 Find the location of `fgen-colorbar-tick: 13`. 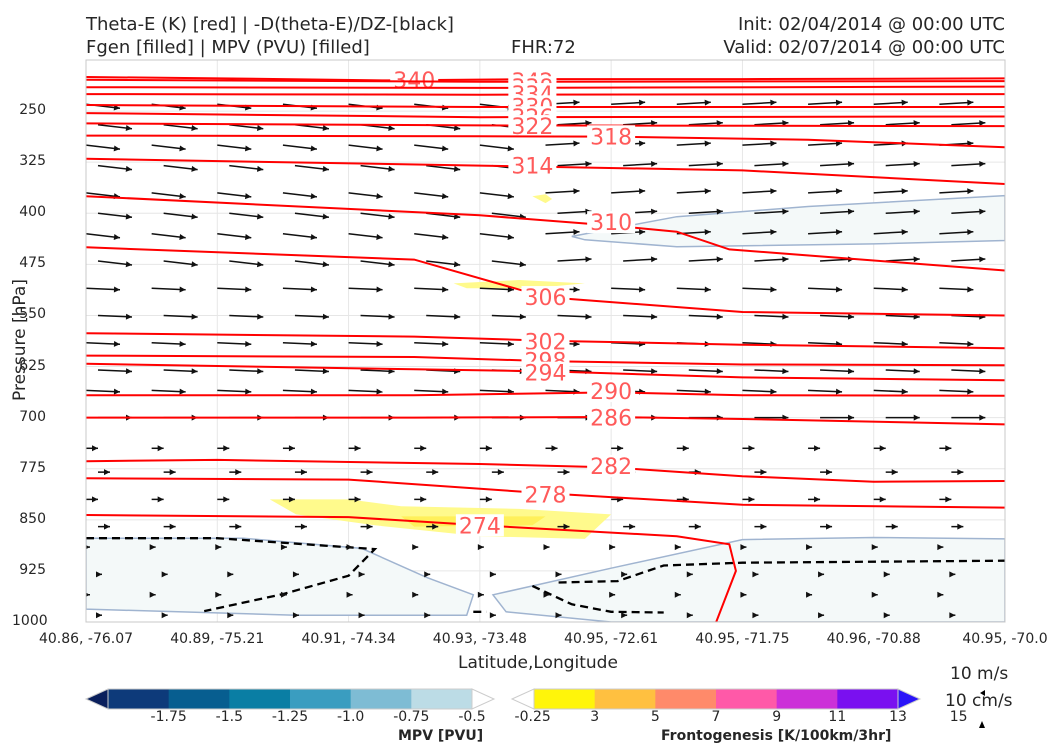

fgen-colorbar-tick: 13 is located at coordinates (898, 717).